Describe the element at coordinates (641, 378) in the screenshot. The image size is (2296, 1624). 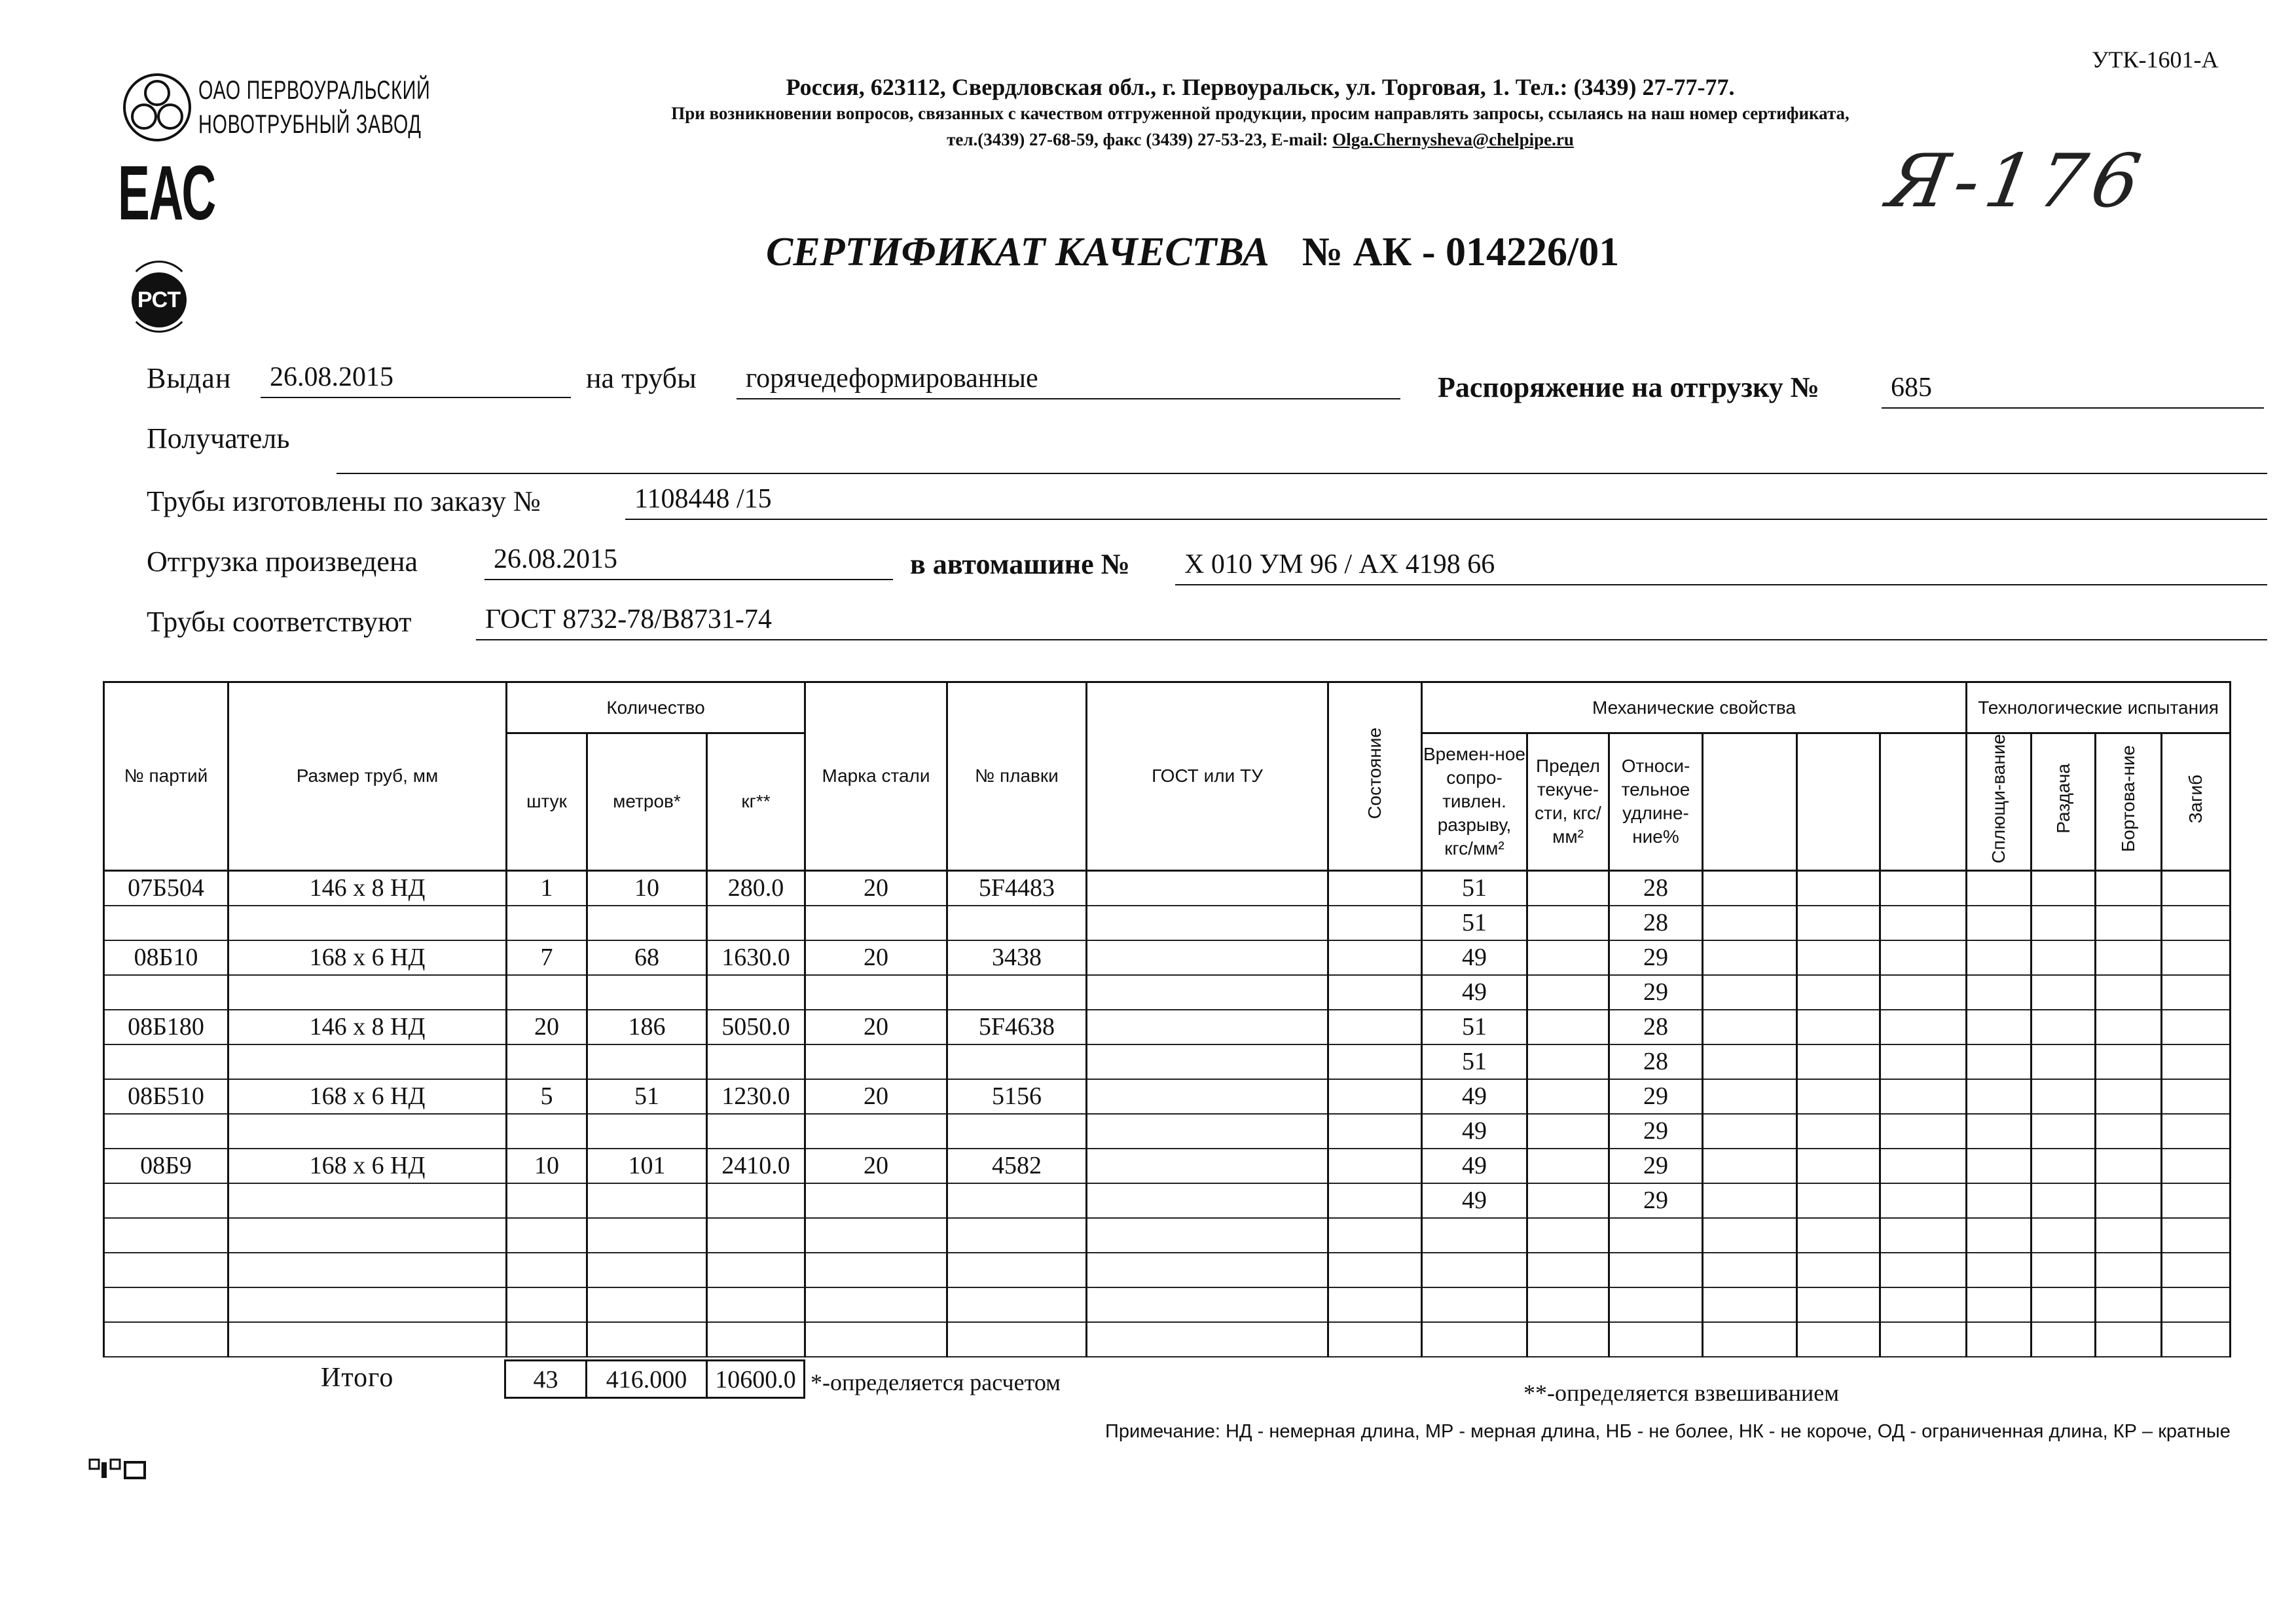
I see `pipes-label: на трубы` at that location.